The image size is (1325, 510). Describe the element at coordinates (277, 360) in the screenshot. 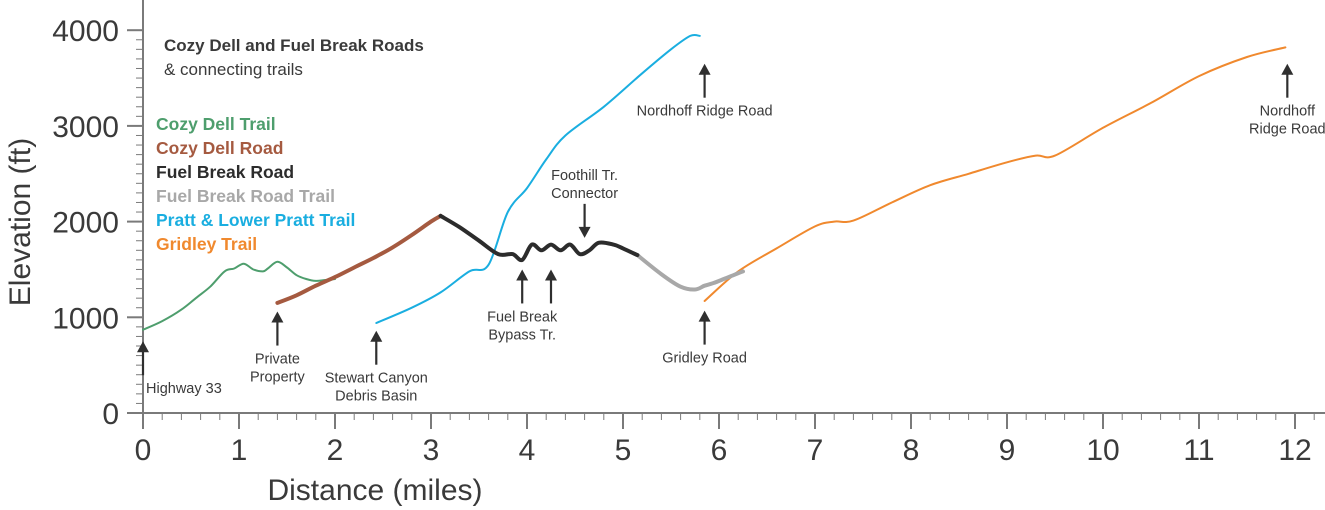

I see `annotation-label: Private` at that location.